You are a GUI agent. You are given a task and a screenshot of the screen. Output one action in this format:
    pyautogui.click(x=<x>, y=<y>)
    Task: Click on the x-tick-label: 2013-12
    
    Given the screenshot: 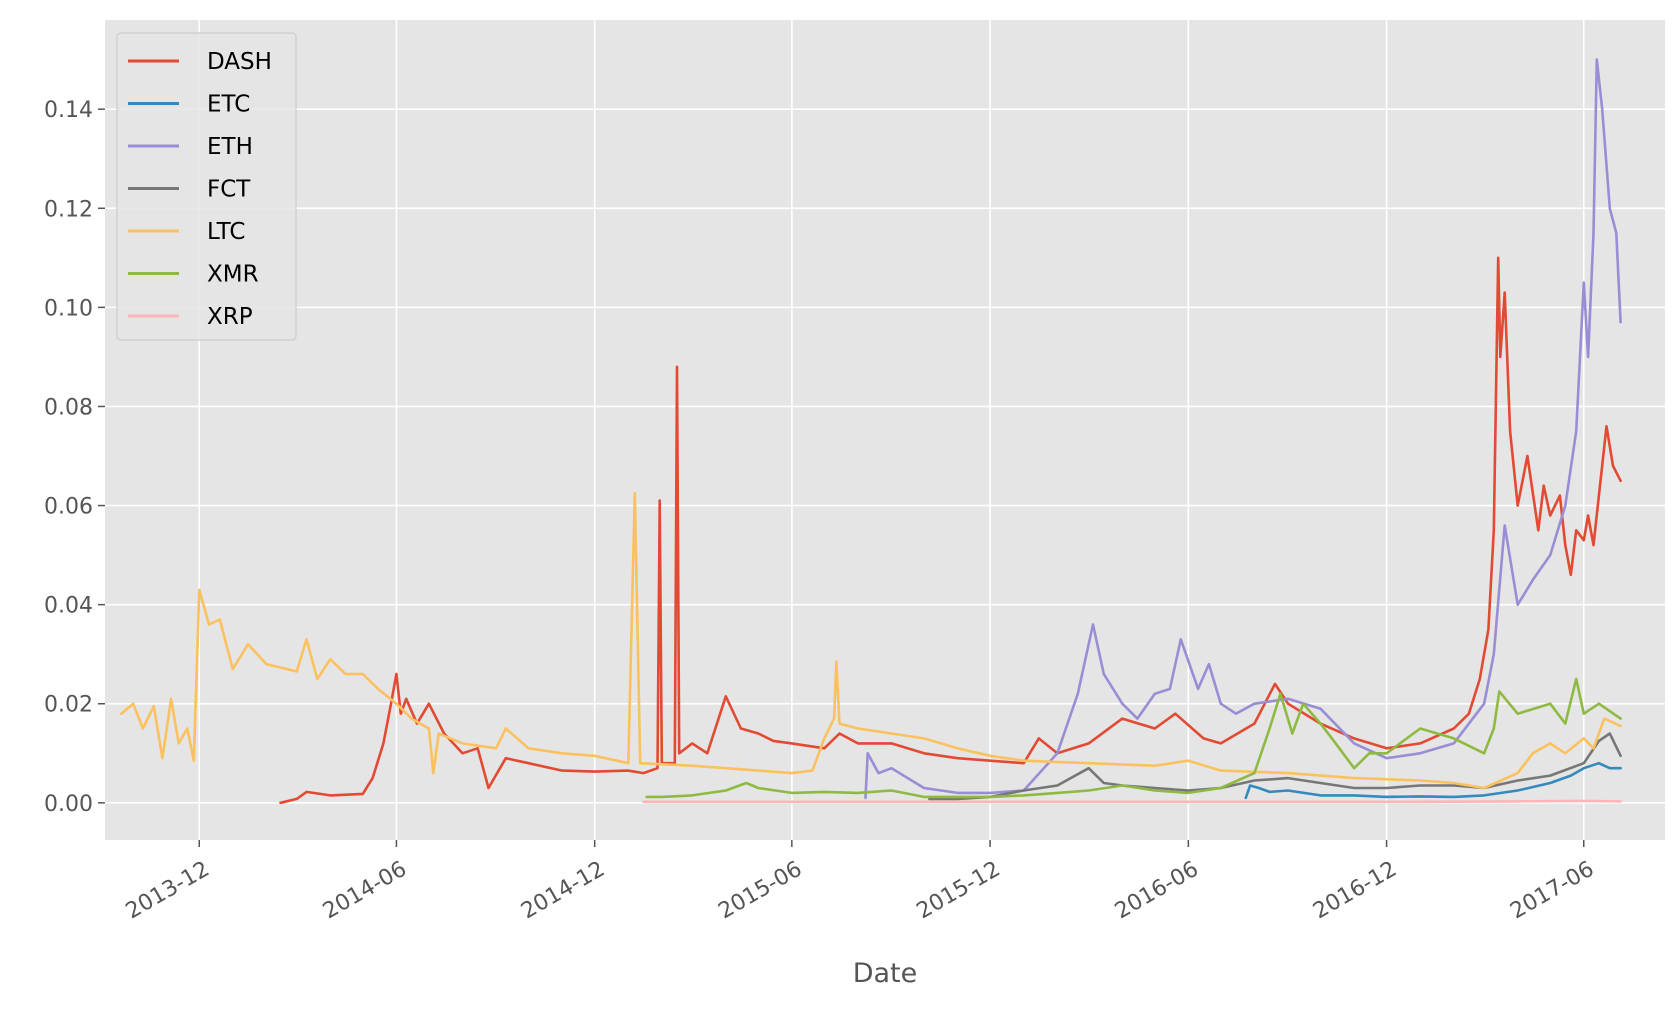 What is the action you would take?
    pyautogui.click(x=168, y=891)
    